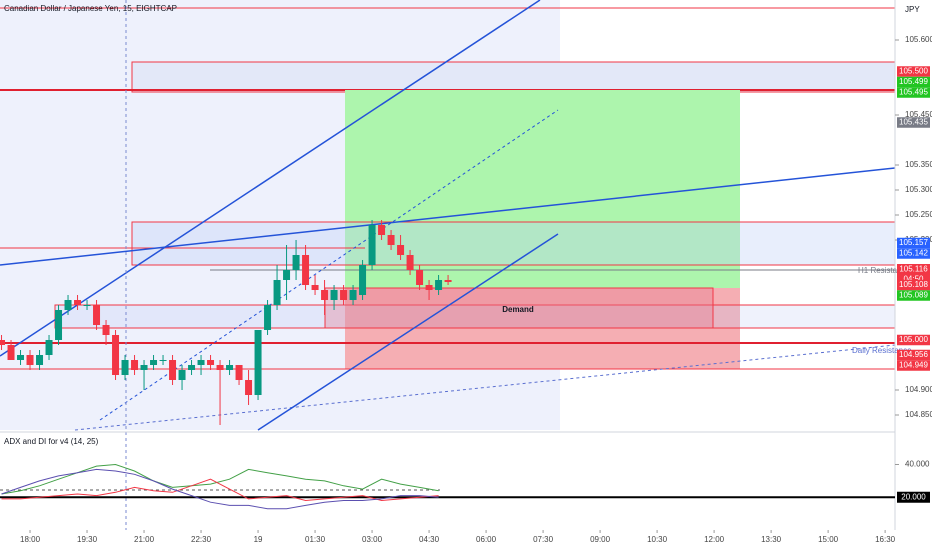 The height and width of the screenshot is (550, 932). What do you see at coordinates (918, 114) in the screenshot?
I see `y-tick-label: 105.450` at bounding box center [918, 114].